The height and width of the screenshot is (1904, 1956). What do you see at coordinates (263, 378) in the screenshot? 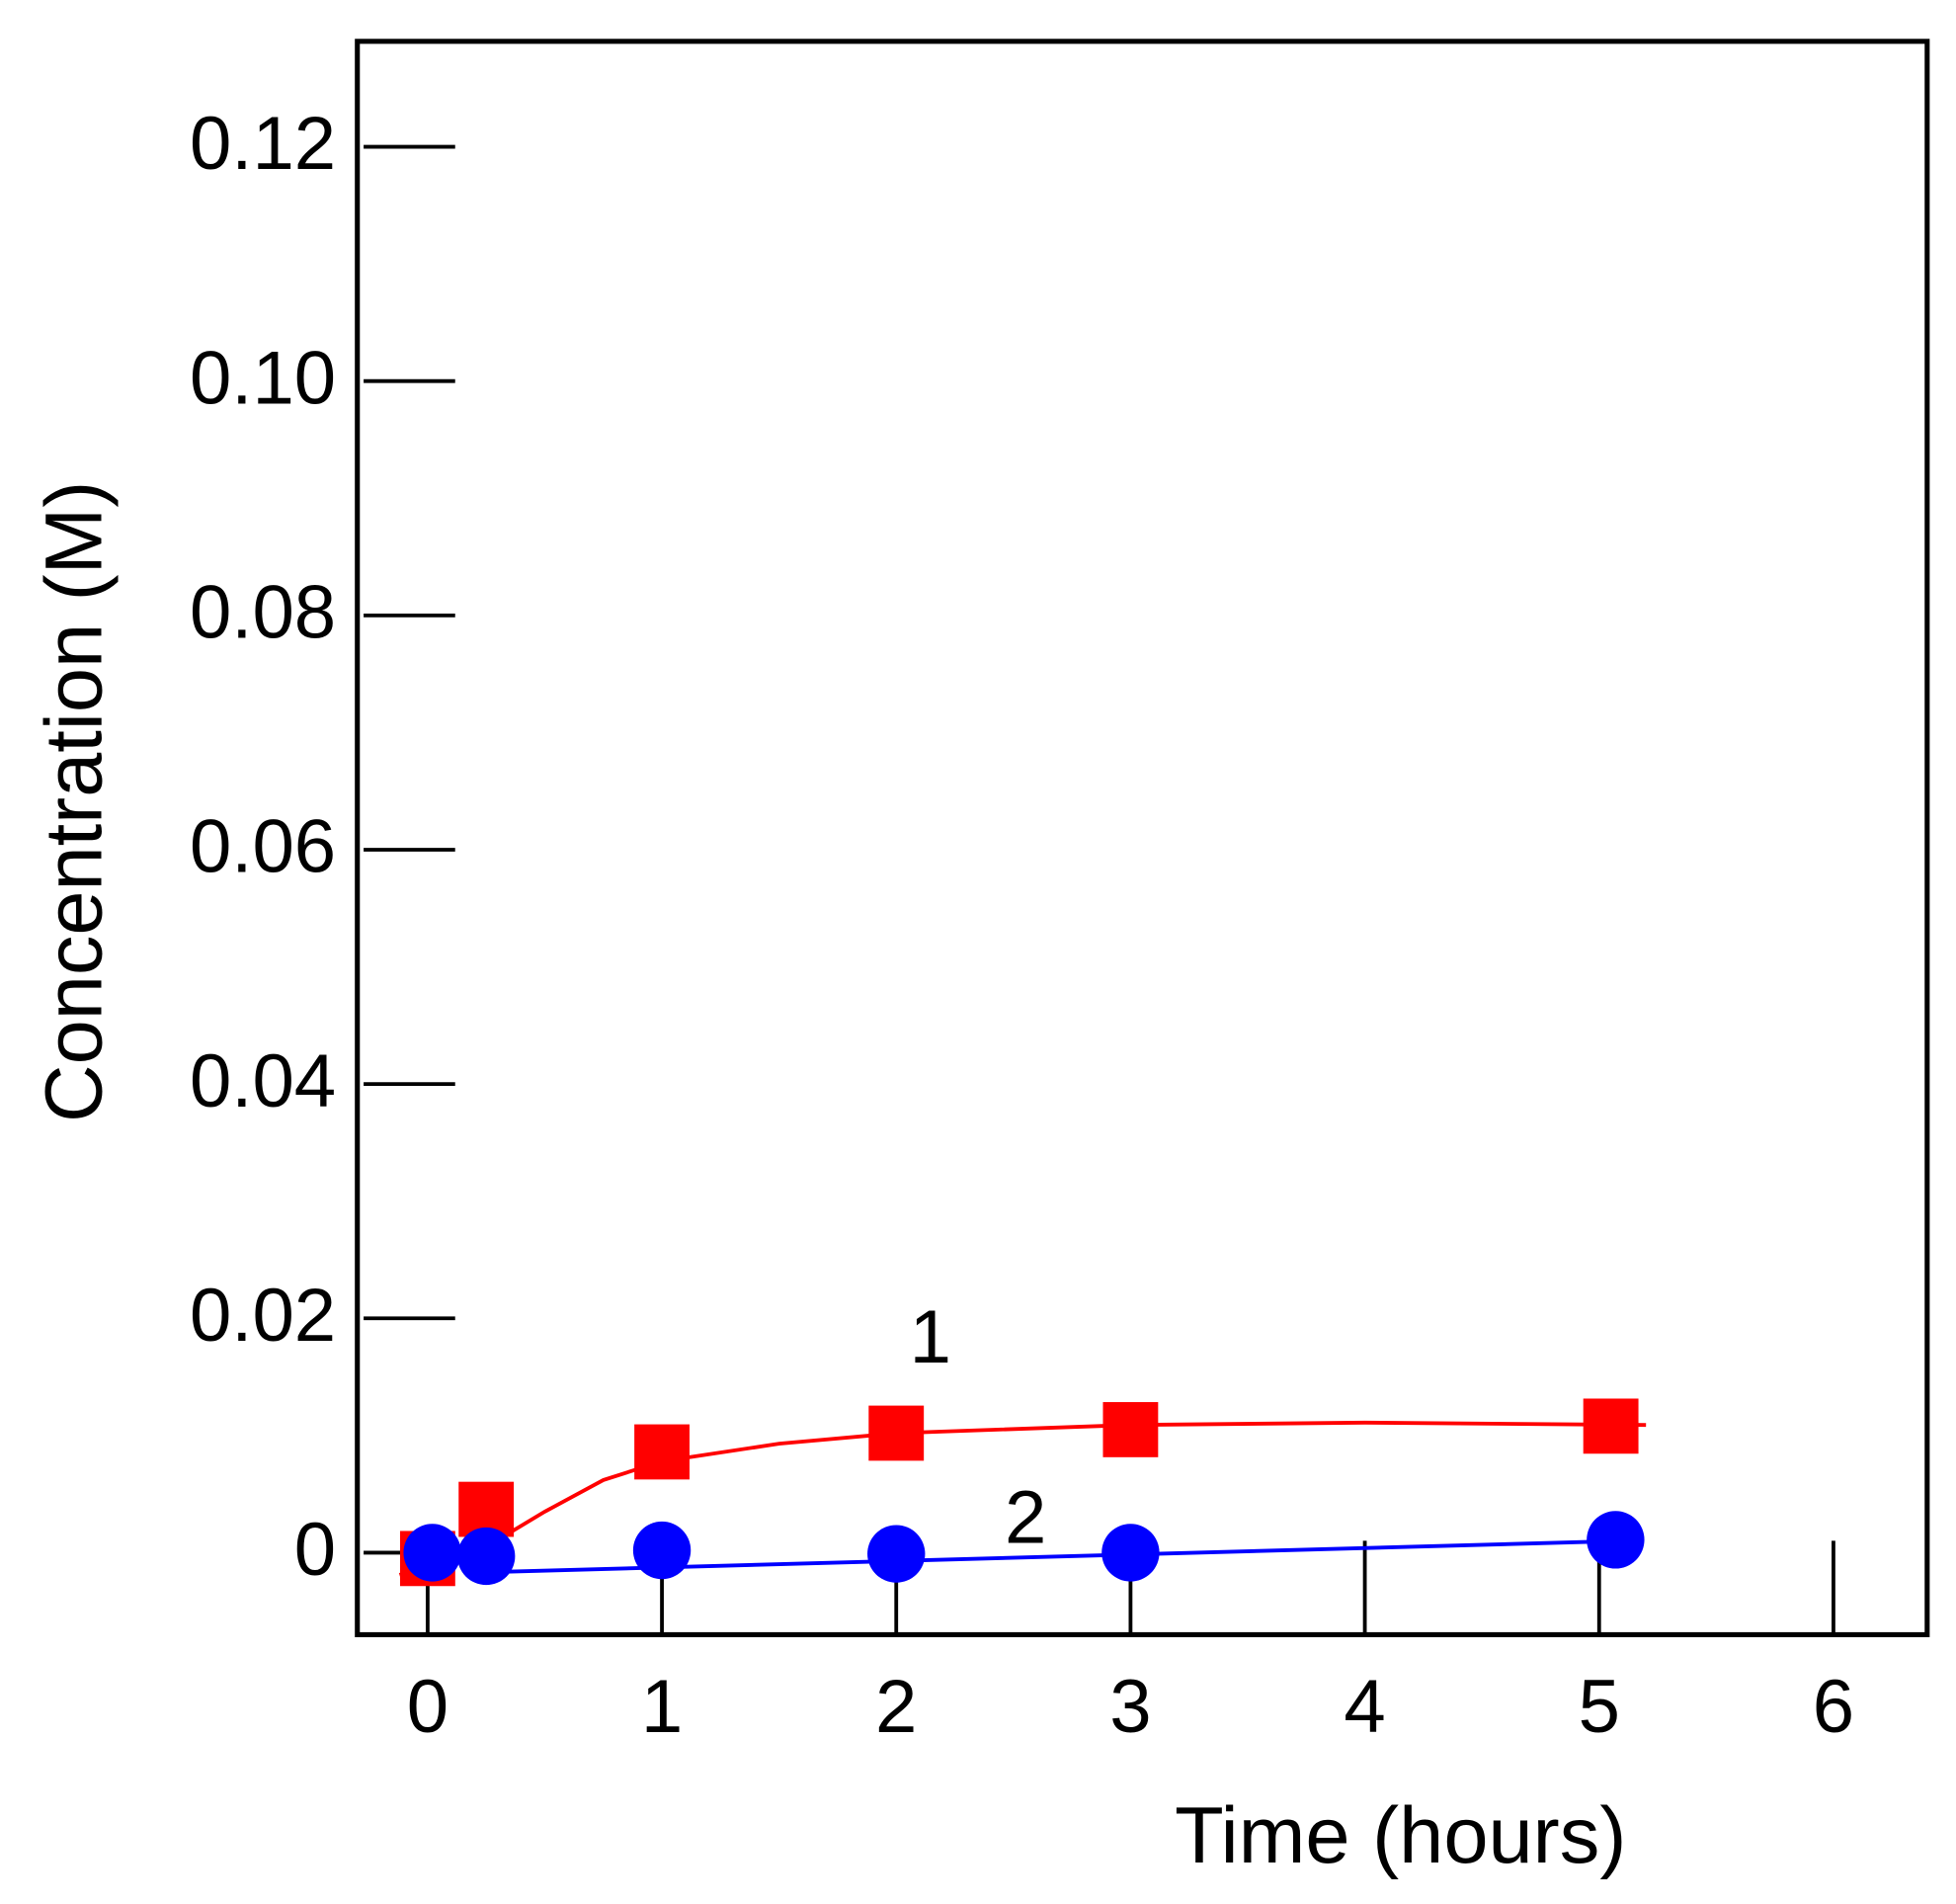
I see `y-tick-label: 0.10` at bounding box center [263, 378].